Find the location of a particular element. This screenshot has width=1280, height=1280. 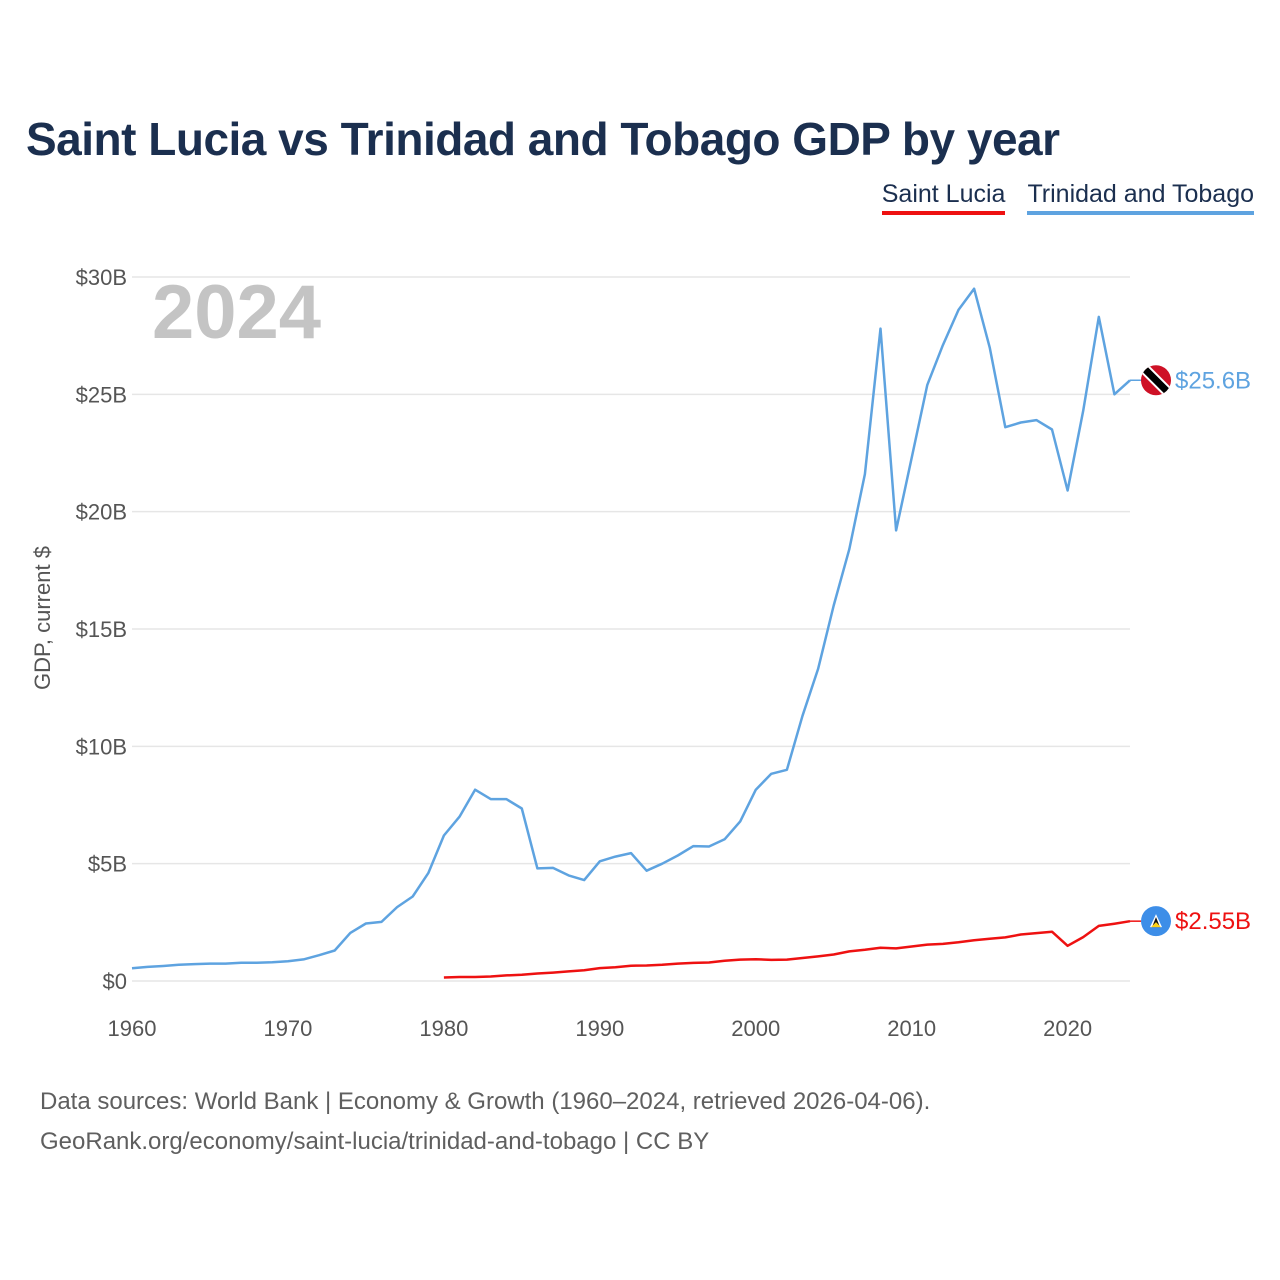

y-axis-ticks: $0 $5B $10B $15B $20B $25B $30B is located at coordinates (101, 629).